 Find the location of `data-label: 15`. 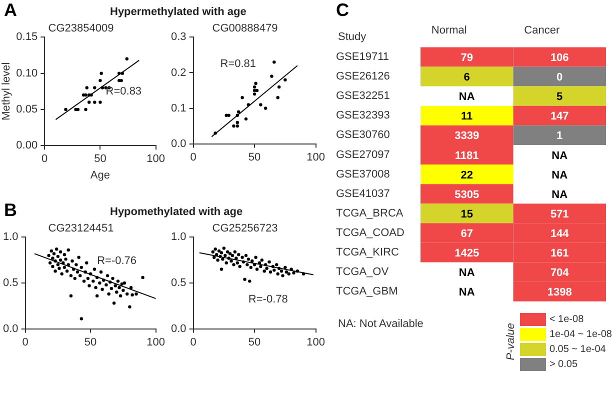

data-label: 15 is located at coordinates (466, 214).